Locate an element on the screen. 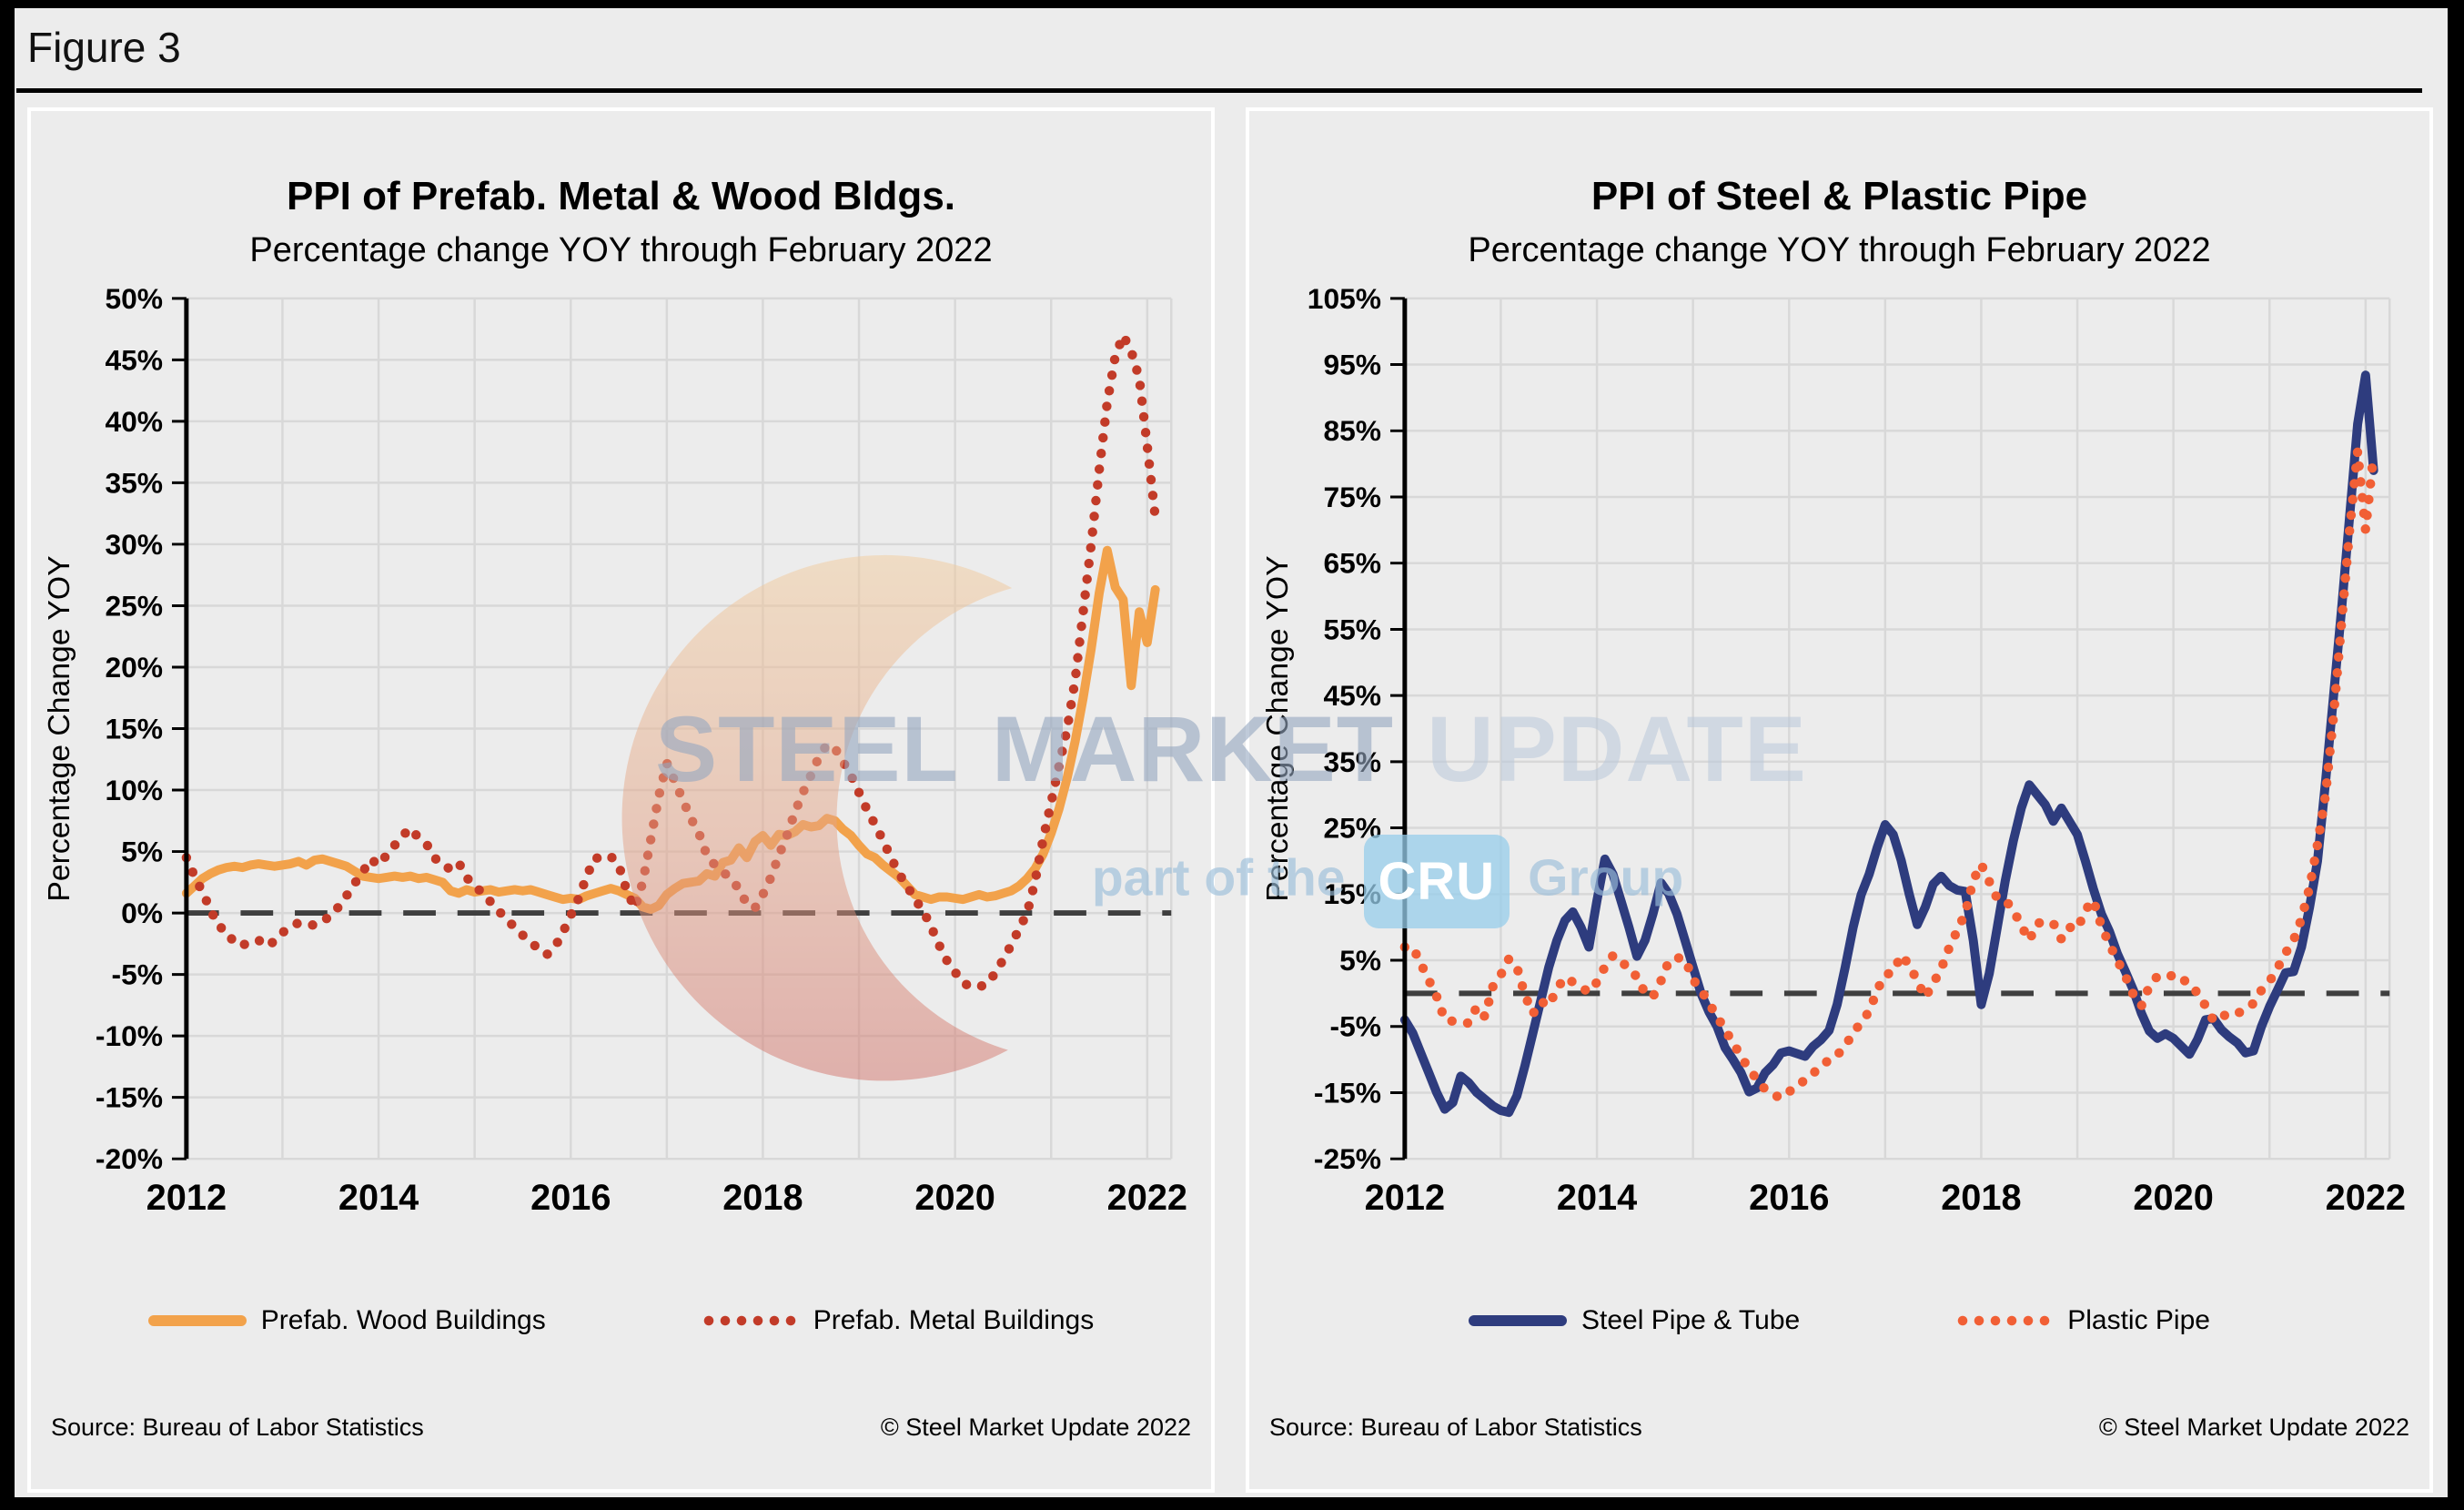 The width and height of the screenshot is (2464, 1510). svg-text: 105% is located at coordinates (1344, 299).